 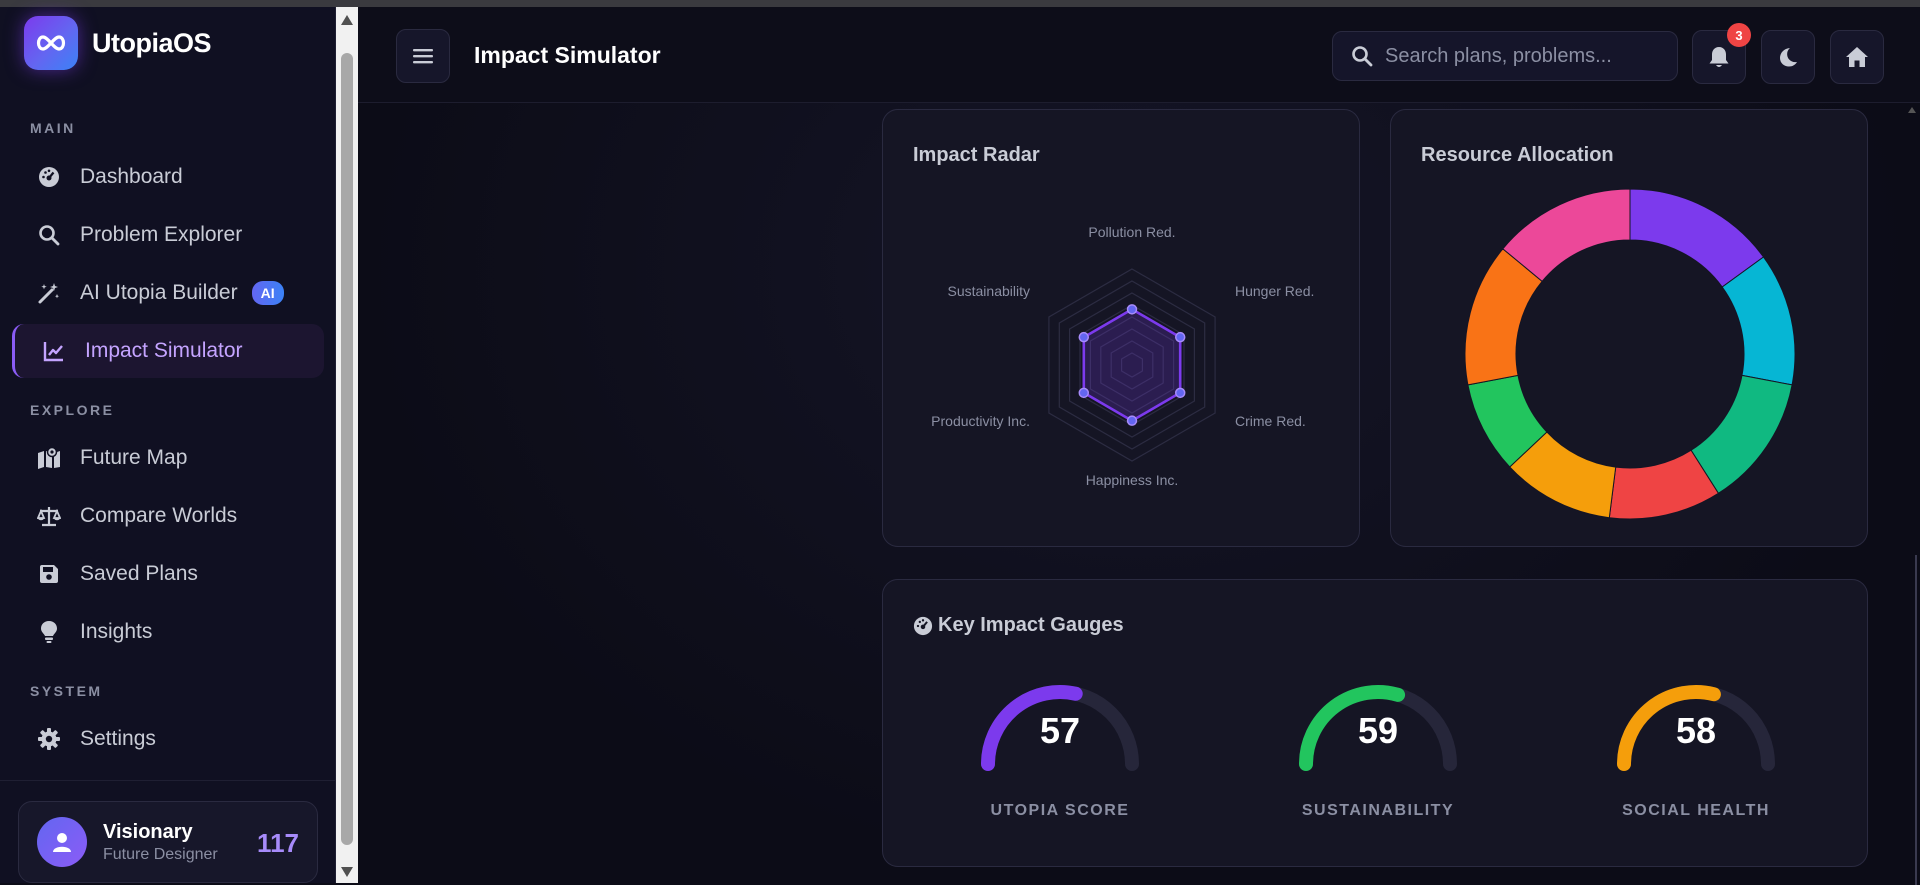 I want to click on gauge-label: SOCIAL HEALTH, so click(x=1696, y=810).